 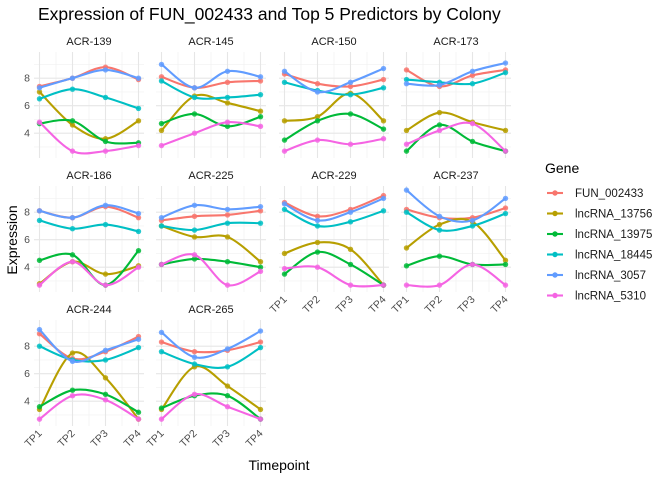 I want to click on legend-item: lncRNA_13975, so click(x=599, y=235).